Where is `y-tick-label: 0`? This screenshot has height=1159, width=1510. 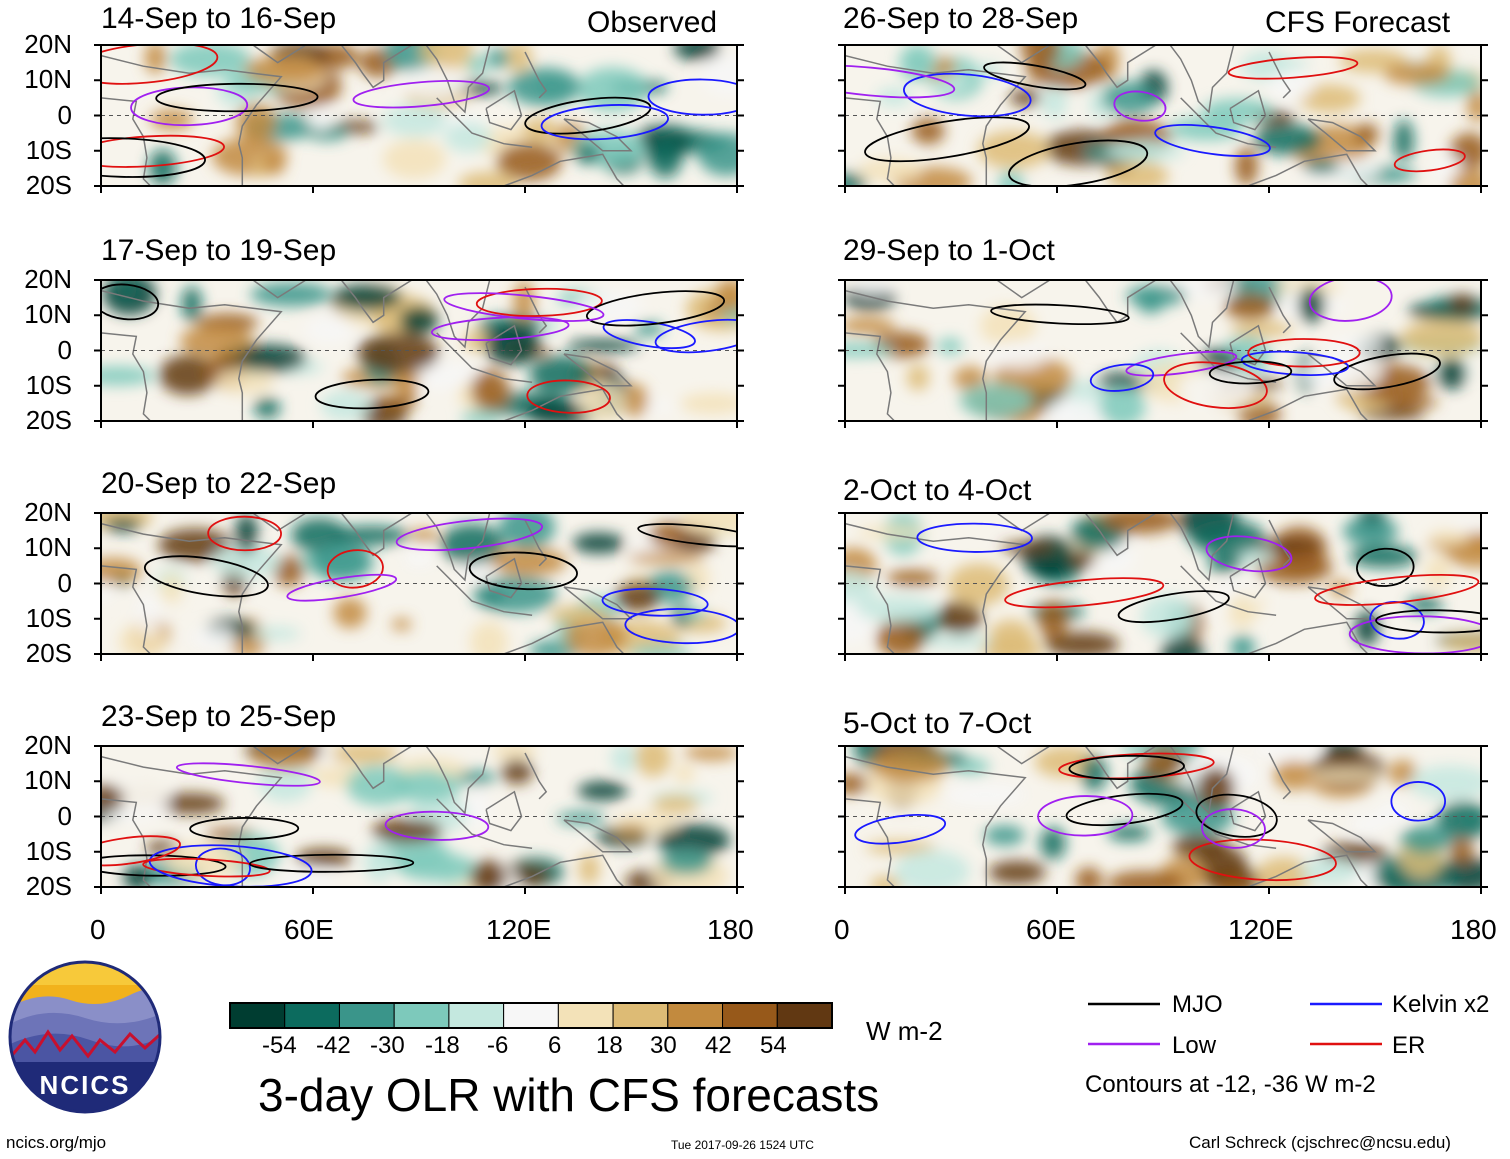 y-tick-label: 0 is located at coordinates (64, 114).